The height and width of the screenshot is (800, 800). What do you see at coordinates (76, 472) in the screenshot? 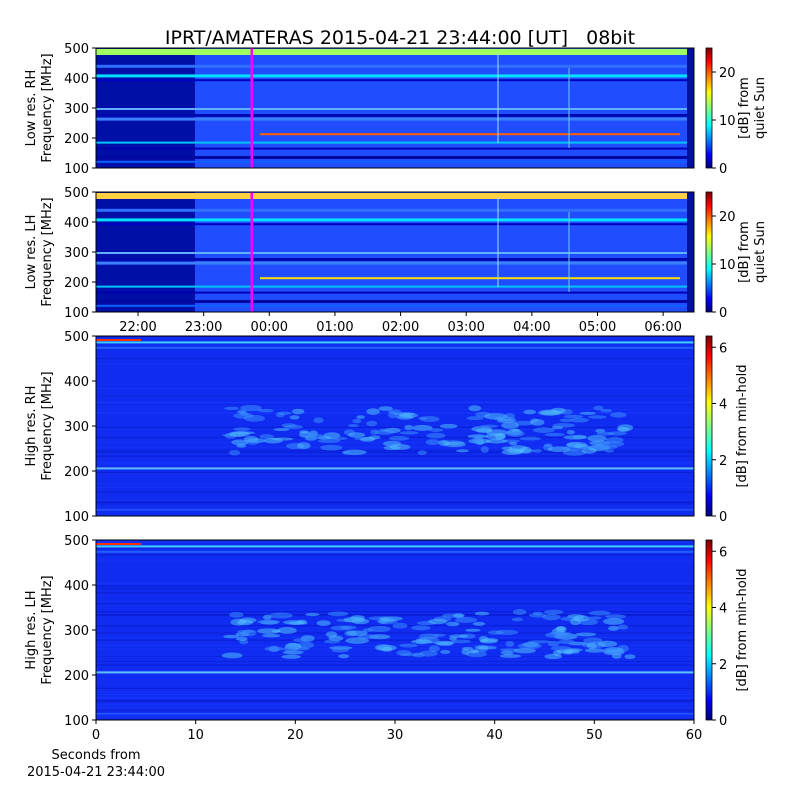
I see `y-tick-label: 200` at bounding box center [76, 472].